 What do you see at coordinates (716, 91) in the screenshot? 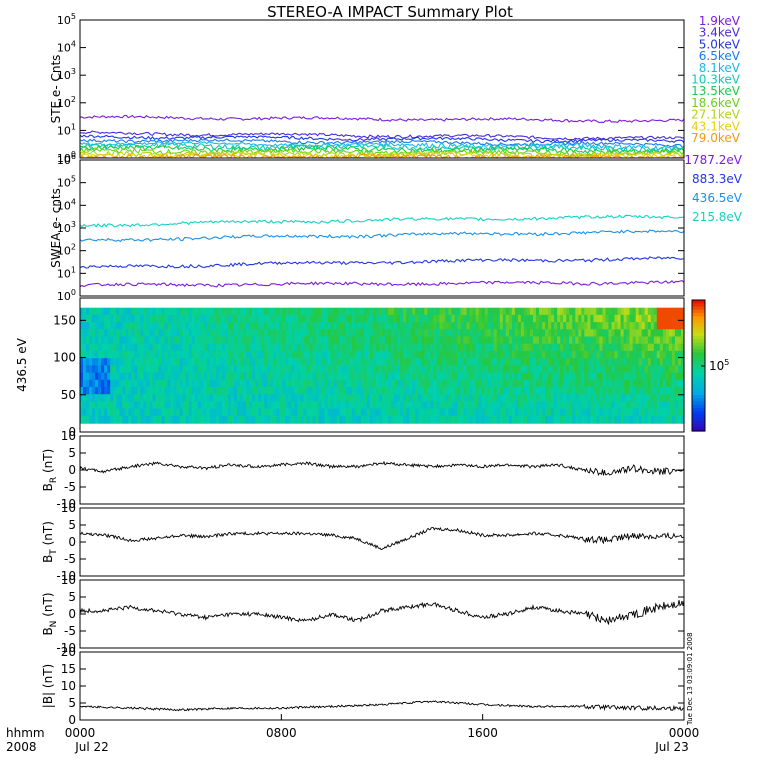
I see `legend-entry: 13.5keV` at bounding box center [716, 91].